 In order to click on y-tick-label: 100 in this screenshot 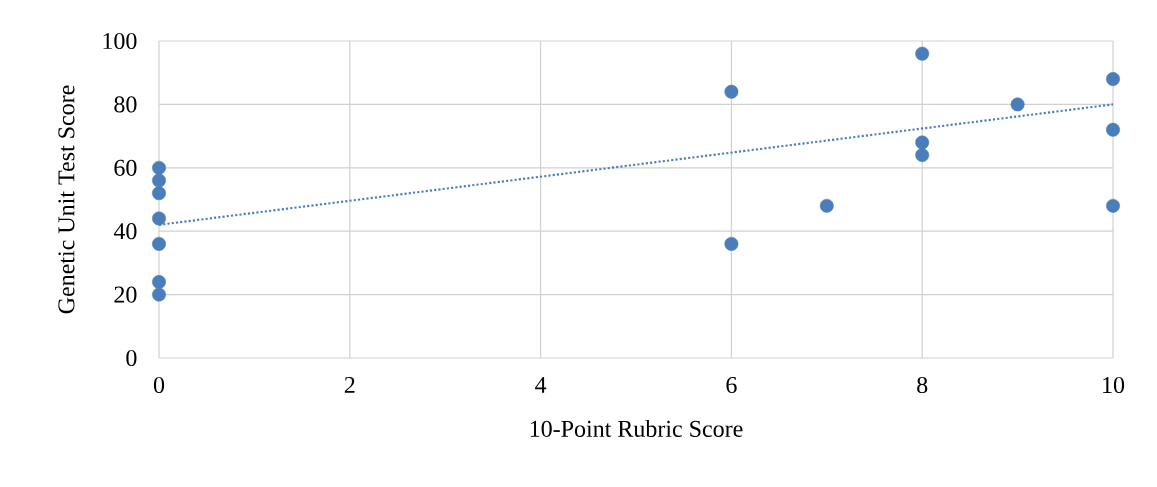, I will do `click(120, 41)`.